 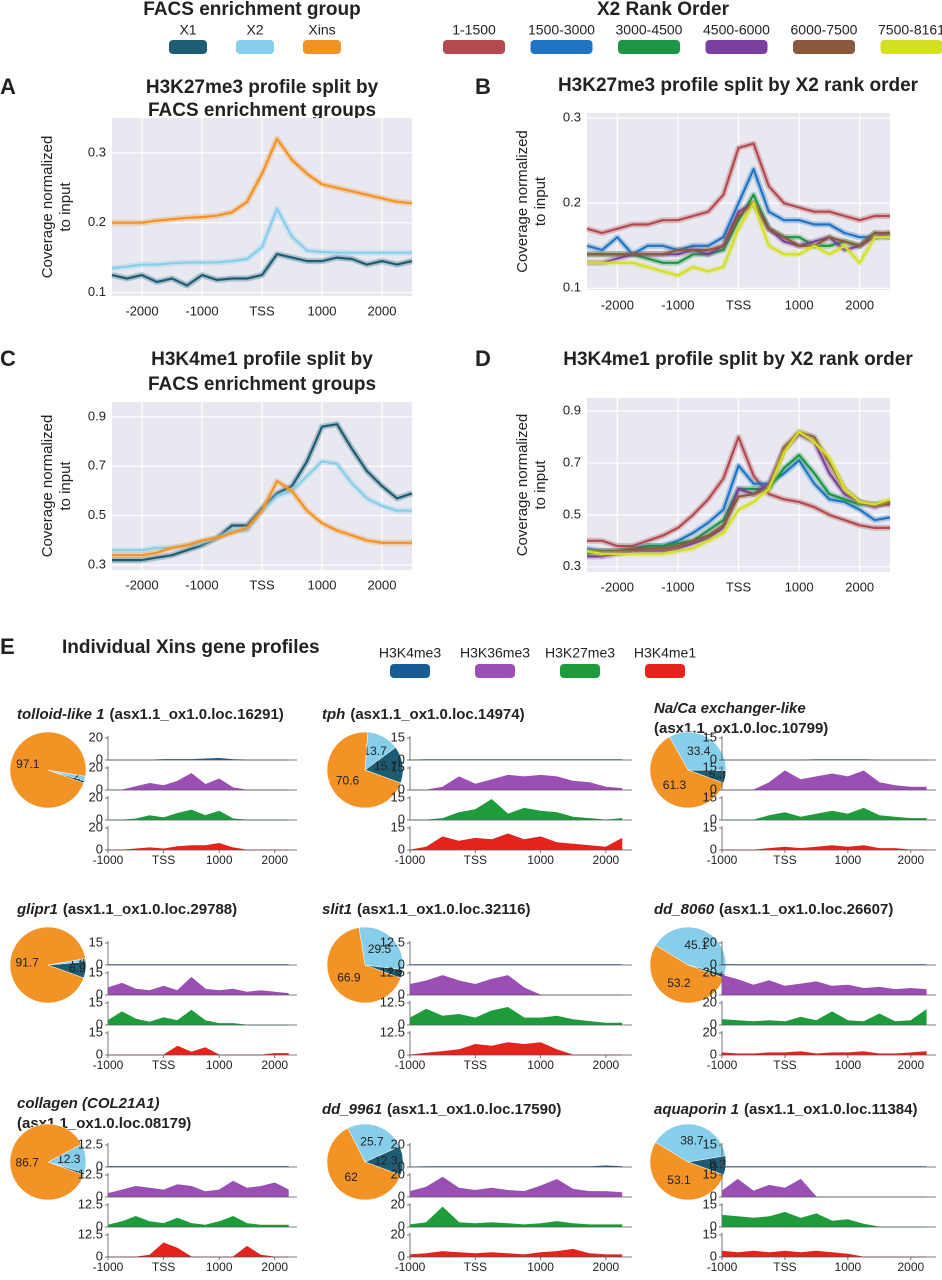 I want to click on legend-label: X1, so click(x=187, y=30).